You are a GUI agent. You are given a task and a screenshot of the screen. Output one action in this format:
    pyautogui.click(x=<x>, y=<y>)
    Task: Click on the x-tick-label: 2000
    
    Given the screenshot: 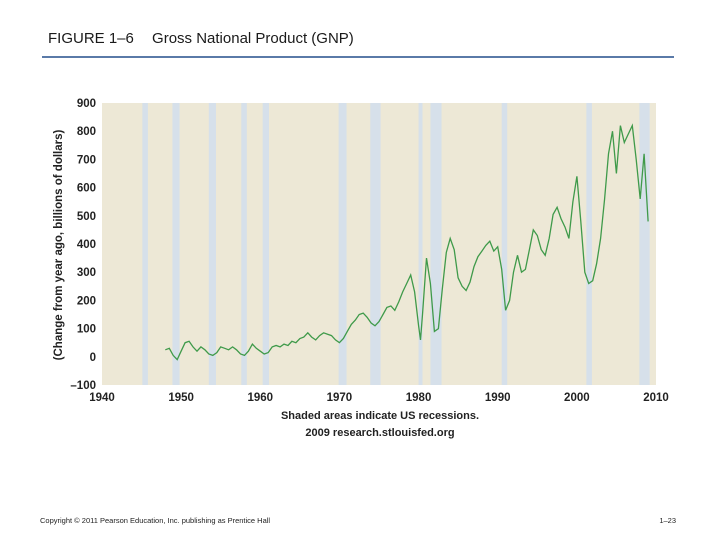 What is the action you would take?
    pyautogui.click(x=577, y=398)
    